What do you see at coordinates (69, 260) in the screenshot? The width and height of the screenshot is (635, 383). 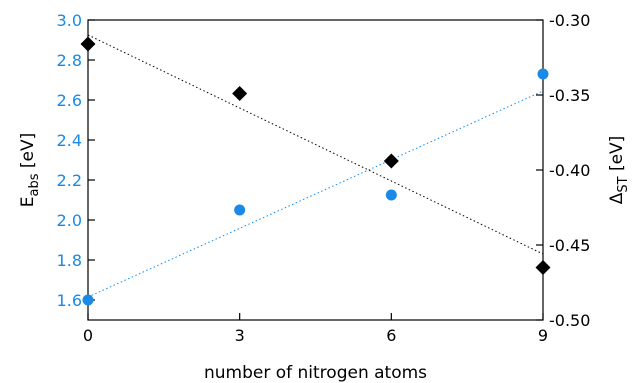 I see `y-left-tick-label: 1.8` at bounding box center [69, 260].